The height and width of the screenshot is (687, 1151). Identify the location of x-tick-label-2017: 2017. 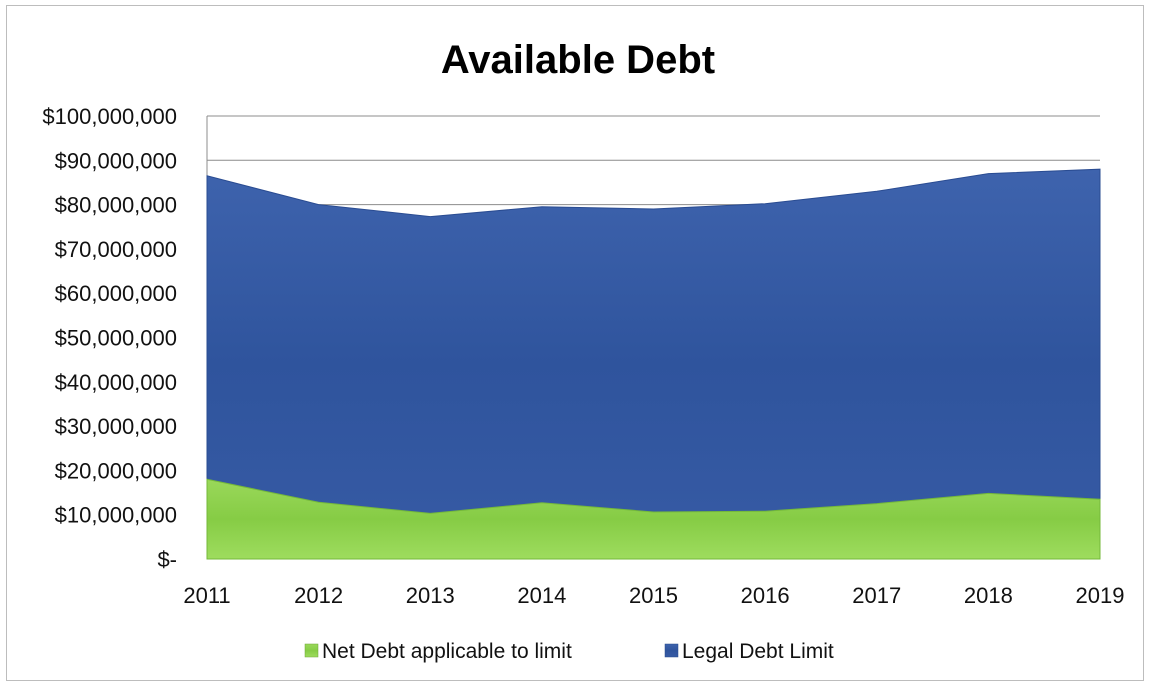
(876, 595).